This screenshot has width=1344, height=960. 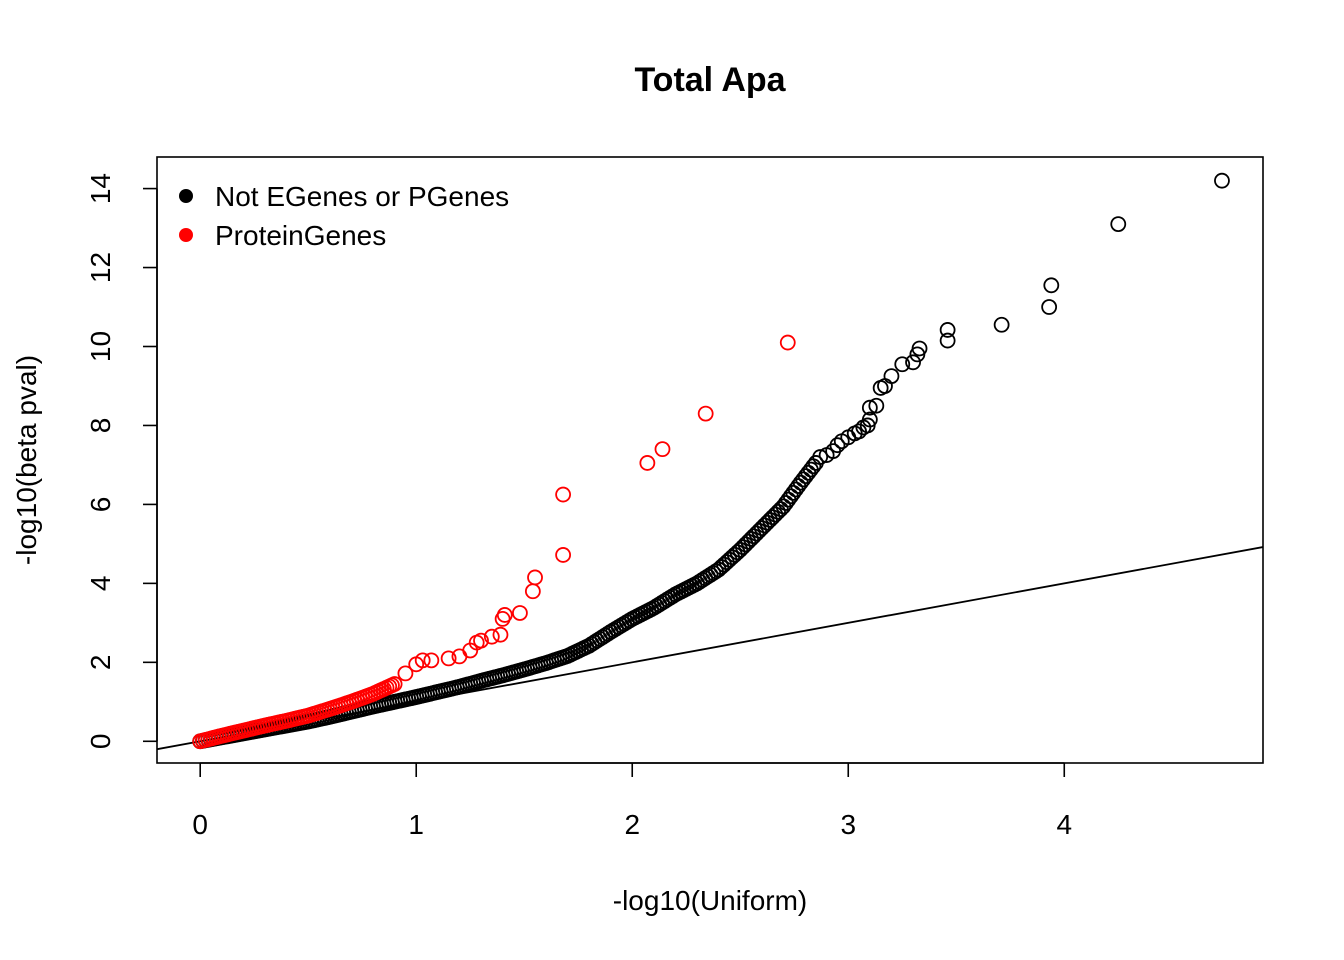 I want to click on y-axis-label: -log10(beta pval), so click(x=26, y=460).